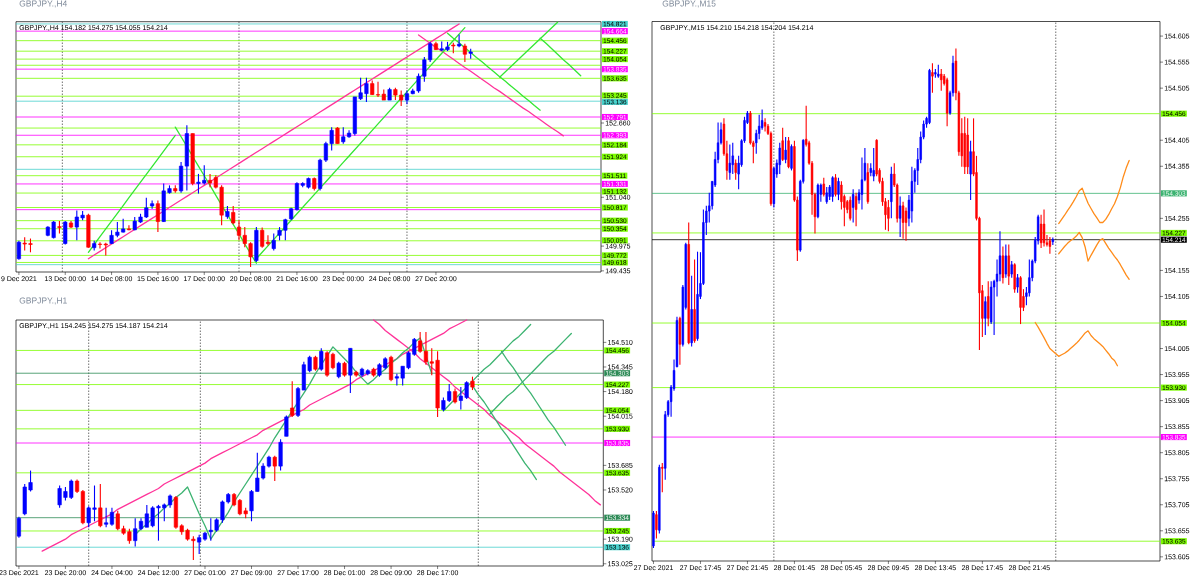 The width and height of the screenshot is (1200, 586). I want to click on chart-title: GBPJPY.,H1, so click(43, 301).